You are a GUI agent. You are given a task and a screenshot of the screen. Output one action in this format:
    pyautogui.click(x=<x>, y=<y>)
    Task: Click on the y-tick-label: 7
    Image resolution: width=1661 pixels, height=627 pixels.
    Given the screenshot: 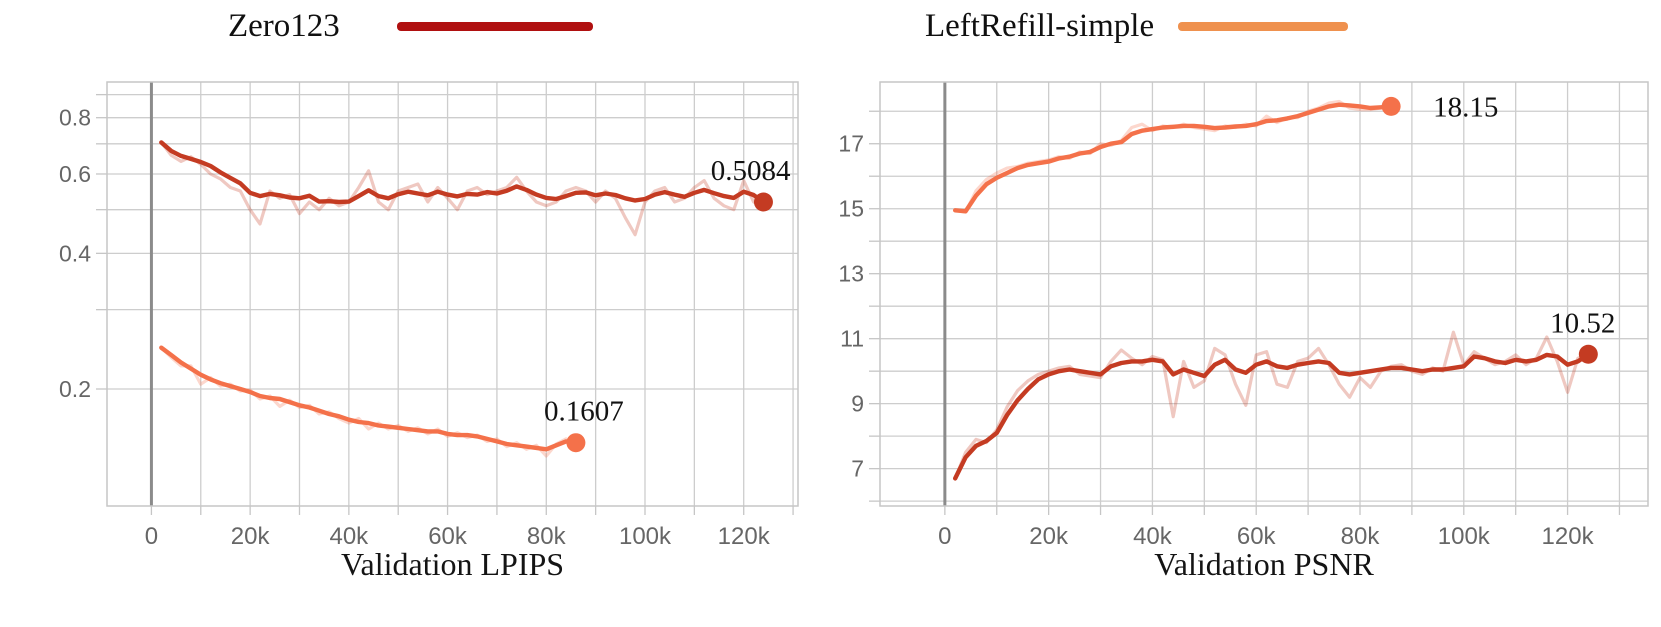 What is the action you would take?
    pyautogui.click(x=857, y=469)
    